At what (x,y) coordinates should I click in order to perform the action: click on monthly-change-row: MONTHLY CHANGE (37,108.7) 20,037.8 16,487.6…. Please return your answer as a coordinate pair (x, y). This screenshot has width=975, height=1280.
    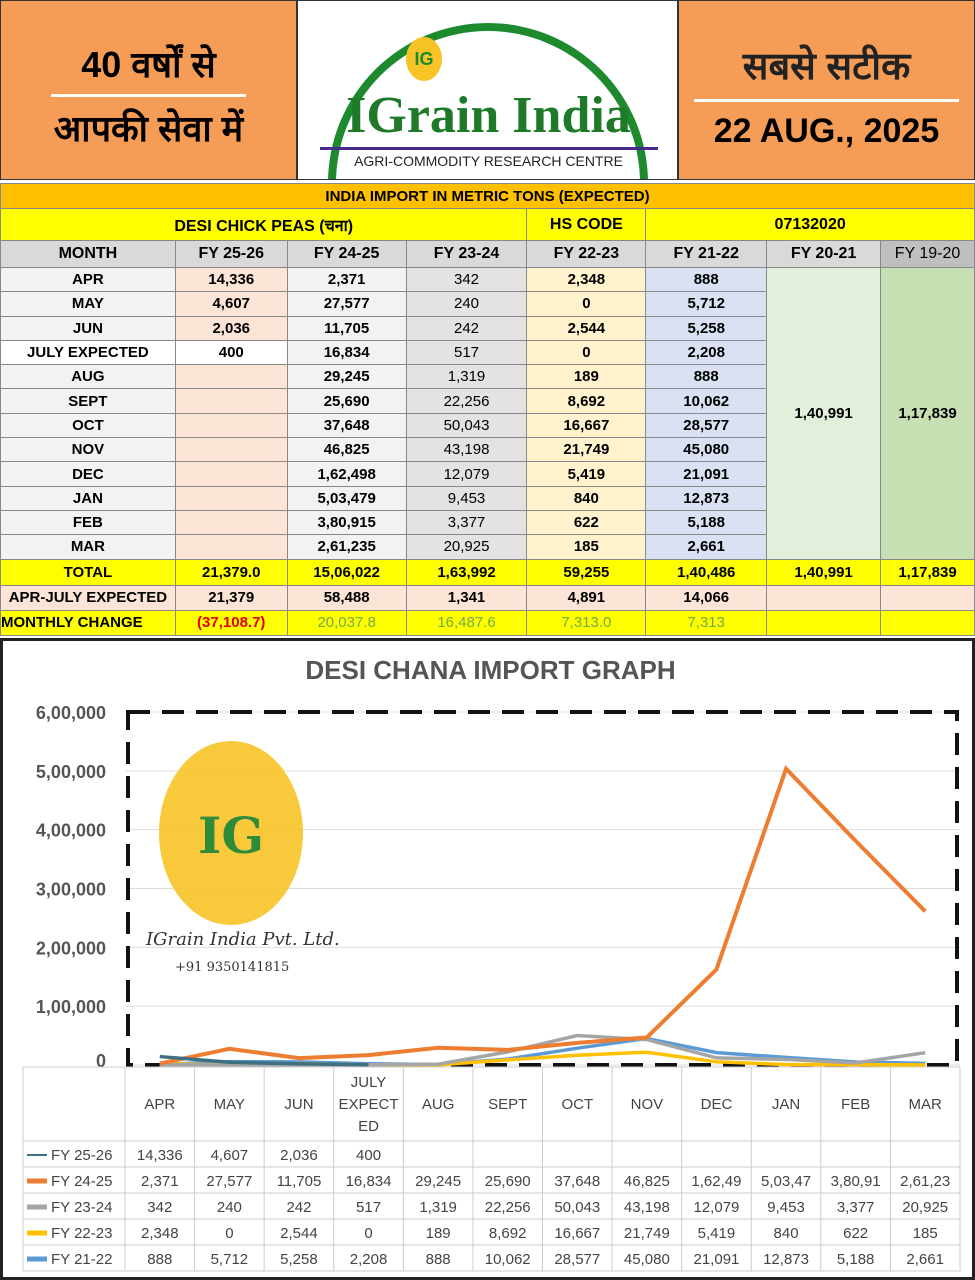
    Looking at the image, I should click on (487, 622).